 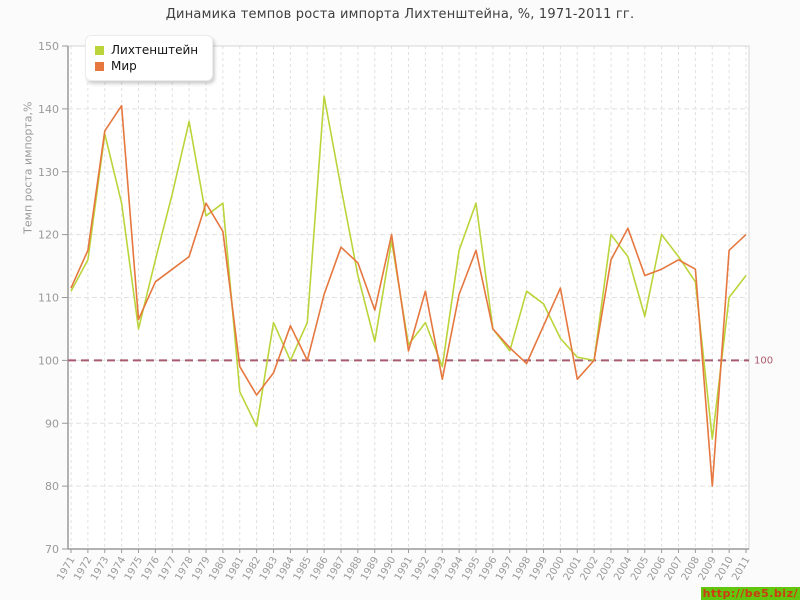 I want to click on y-tick-label: 150, so click(x=48, y=46).